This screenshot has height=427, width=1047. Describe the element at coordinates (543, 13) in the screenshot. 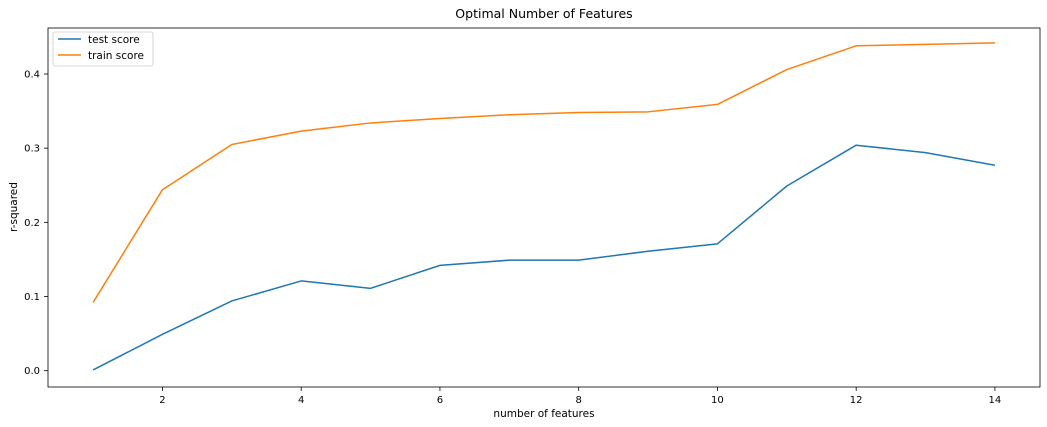

I see `chart-title: Optimal Number of Features` at that location.